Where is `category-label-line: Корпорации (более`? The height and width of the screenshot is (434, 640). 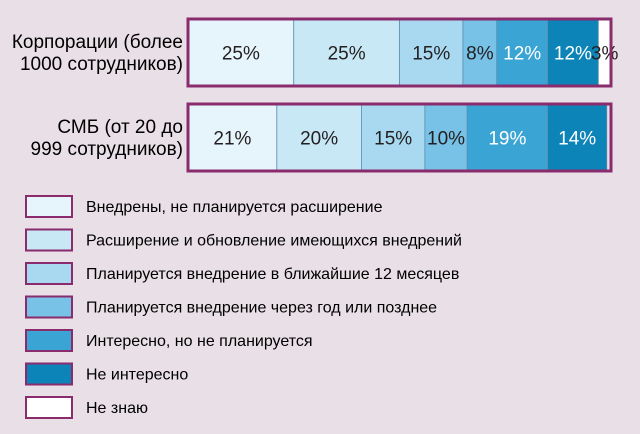 category-label-line: Корпорации (более is located at coordinates (97, 42).